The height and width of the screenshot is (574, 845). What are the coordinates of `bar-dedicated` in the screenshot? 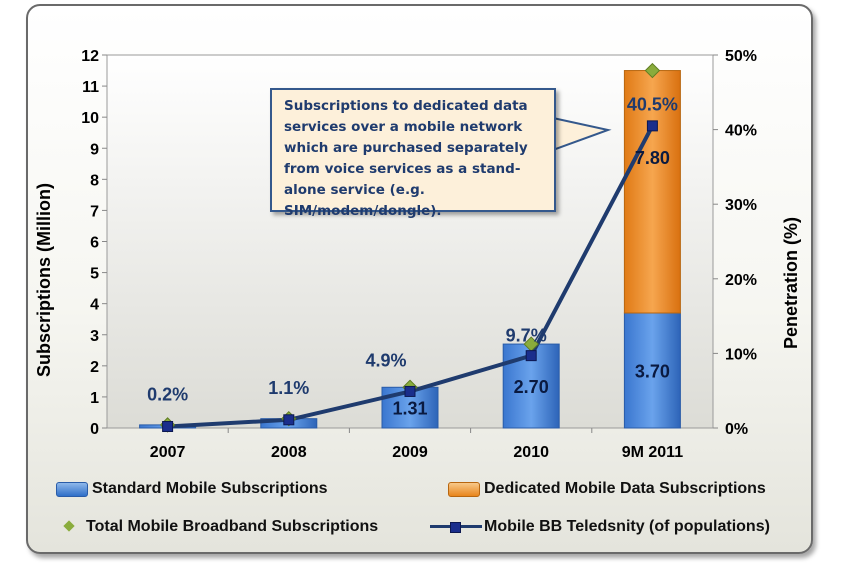 It's located at (652, 192).